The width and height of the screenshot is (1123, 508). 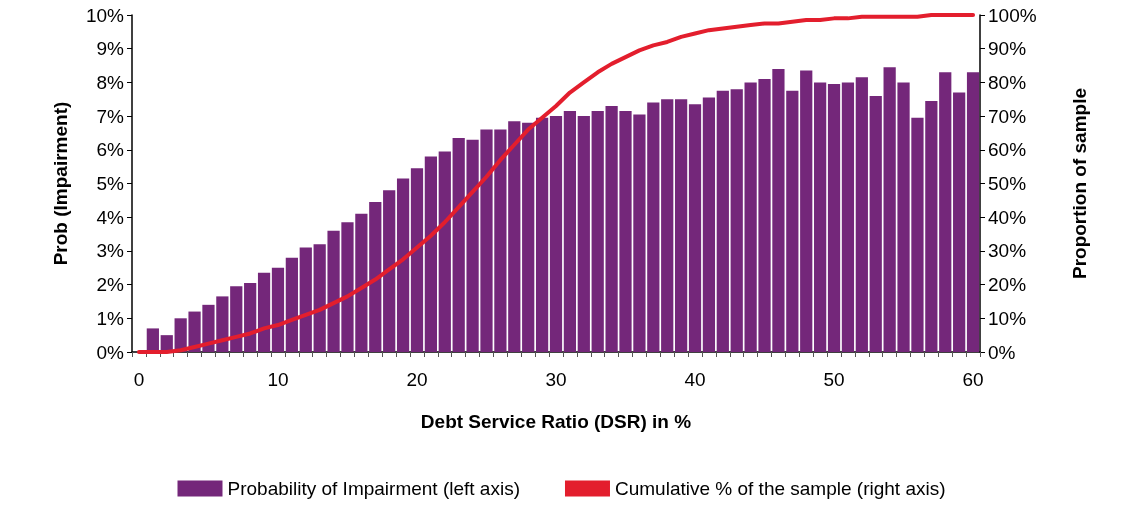 I want to click on y-tick-label: 2%, so click(x=110, y=285).